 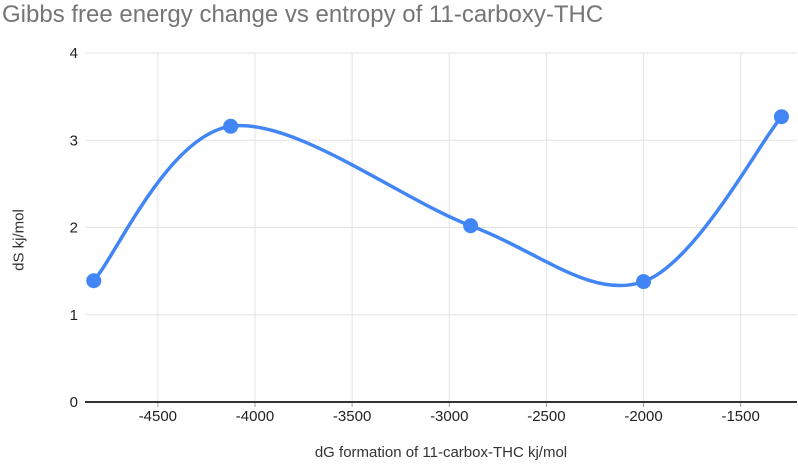 What do you see at coordinates (74, 140) in the screenshot?
I see `y-tick-label: 3` at bounding box center [74, 140].